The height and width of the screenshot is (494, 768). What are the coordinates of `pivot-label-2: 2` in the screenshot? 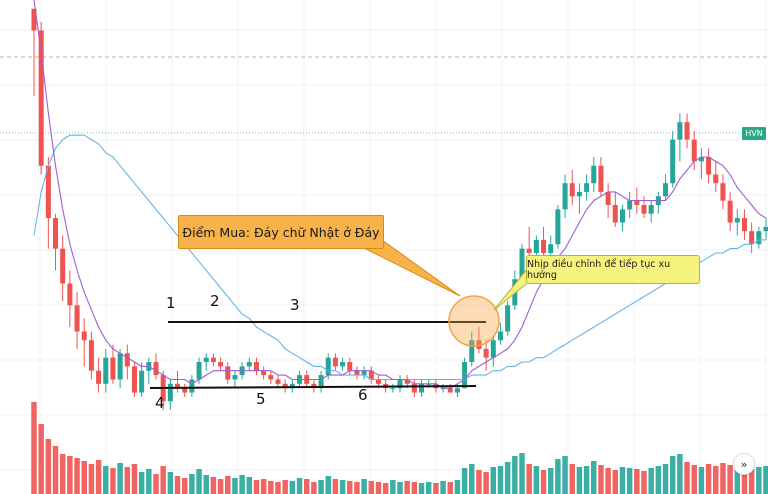 It's located at (215, 301).